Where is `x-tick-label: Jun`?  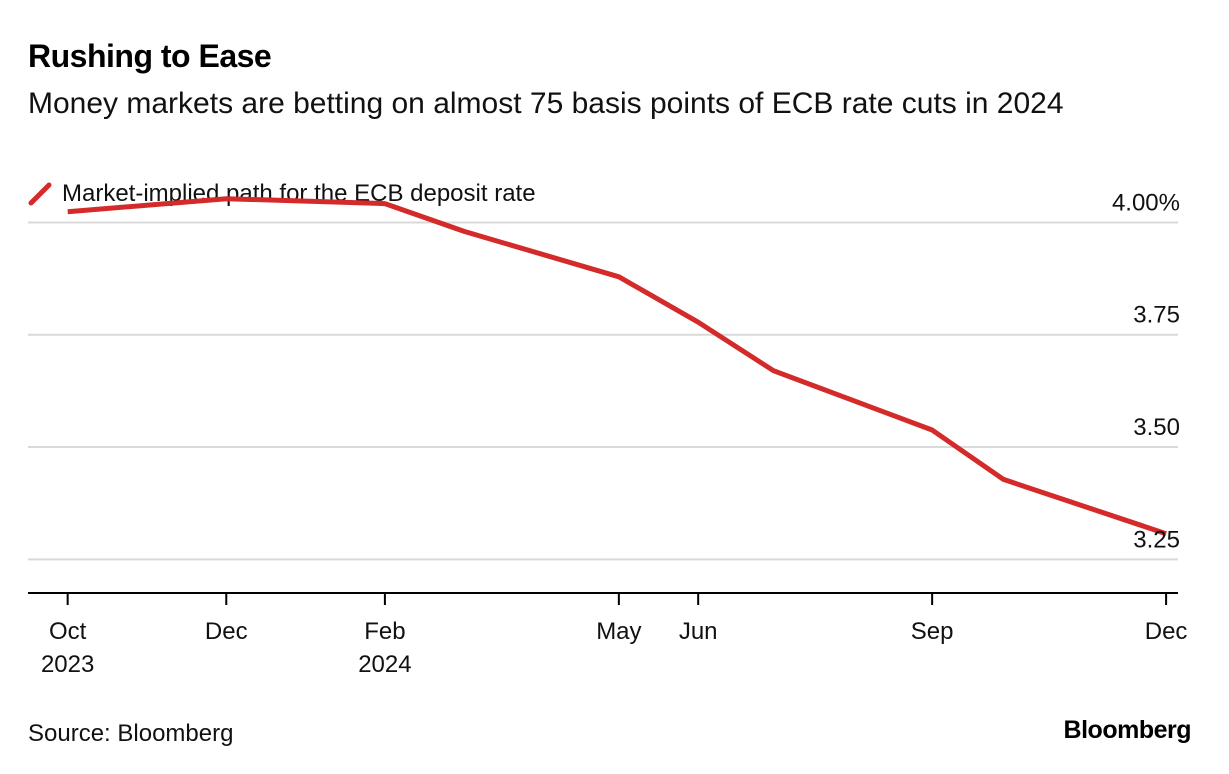 x-tick-label: Jun is located at coordinates (698, 631).